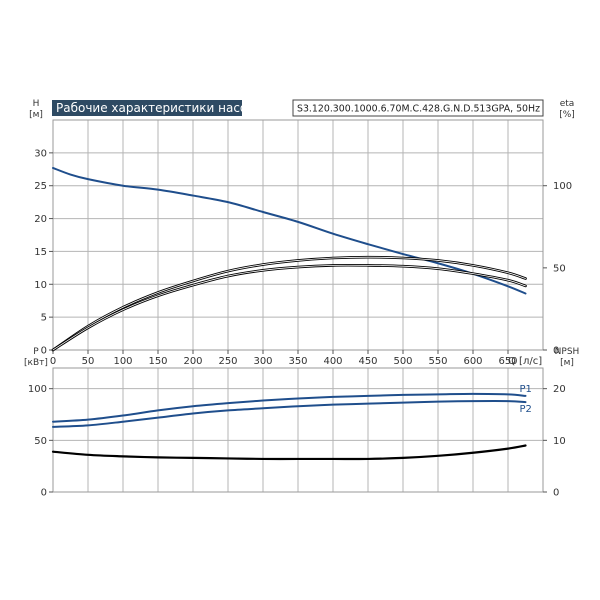  What do you see at coordinates (40, 285) in the screenshot?
I see `y-tick-label: 10` at bounding box center [40, 285].